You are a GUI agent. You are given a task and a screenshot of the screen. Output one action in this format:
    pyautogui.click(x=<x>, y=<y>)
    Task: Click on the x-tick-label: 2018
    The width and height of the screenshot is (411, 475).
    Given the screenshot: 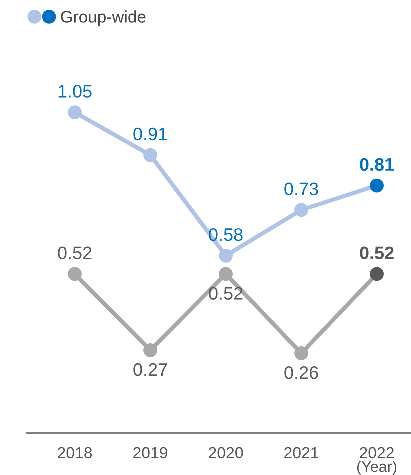 What is the action you would take?
    pyautogui.click(x=75, y=453)
    